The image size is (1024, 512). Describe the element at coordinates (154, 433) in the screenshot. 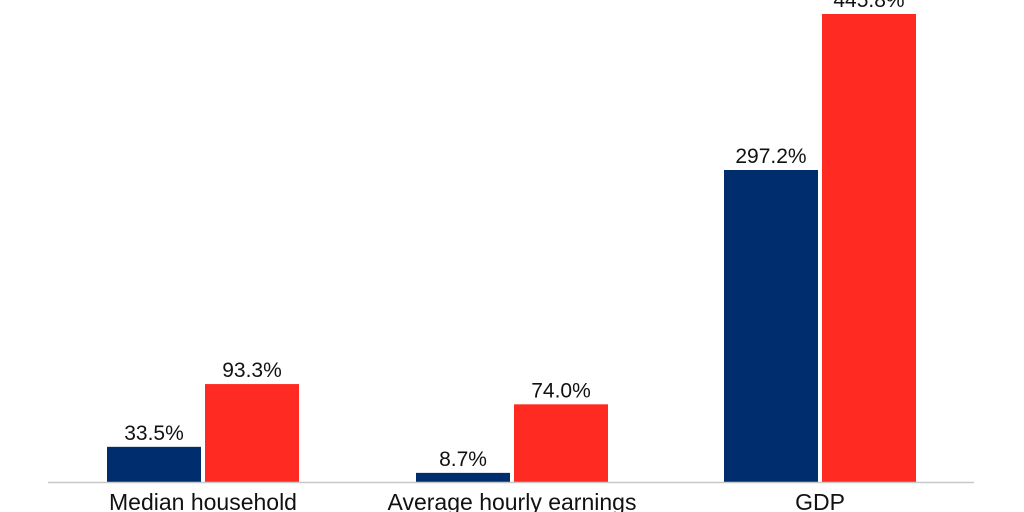

I see `data-label: 33.5%` at that location.